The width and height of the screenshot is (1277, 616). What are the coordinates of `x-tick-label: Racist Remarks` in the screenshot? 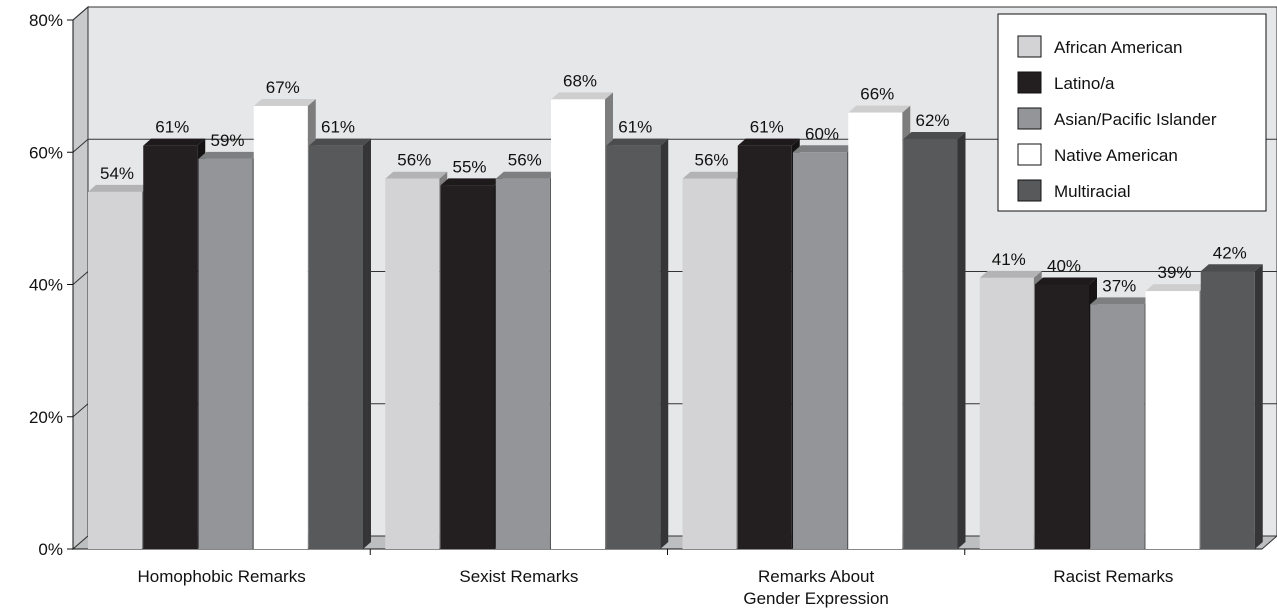 It's located at (1113, 576).